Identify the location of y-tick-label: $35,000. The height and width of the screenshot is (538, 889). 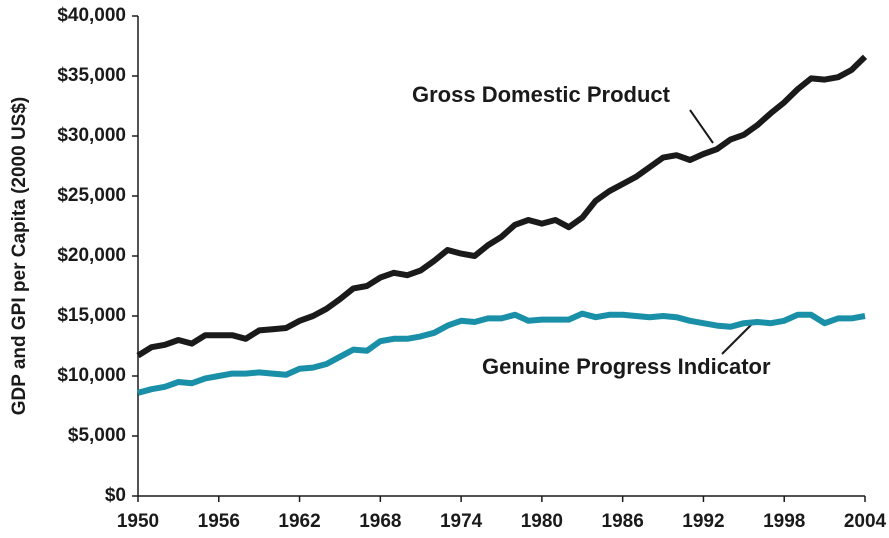
(91, 75).